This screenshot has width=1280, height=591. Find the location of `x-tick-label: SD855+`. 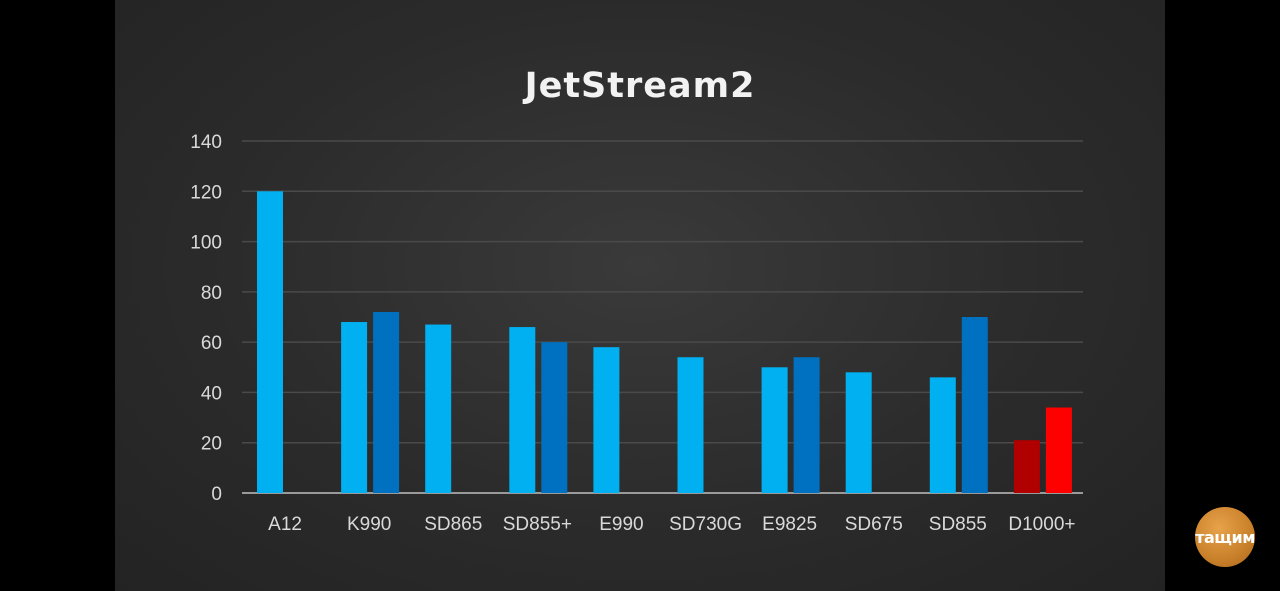

x-tick-label: SD855+ is located at coordinates (537, 524).